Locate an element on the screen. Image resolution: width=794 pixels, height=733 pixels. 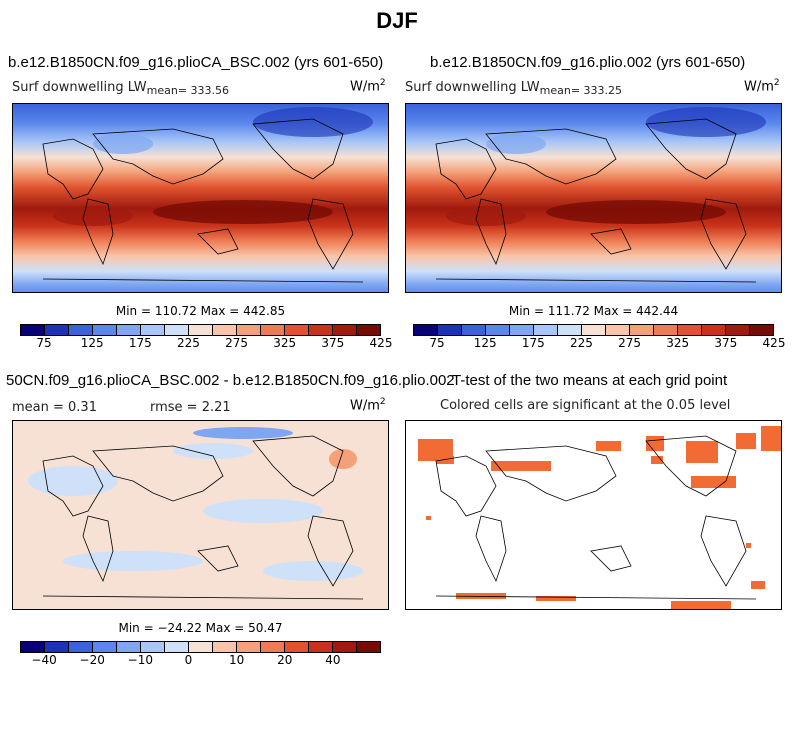
colorbar-tick-label: 10 is located at coordinates (236, 660).